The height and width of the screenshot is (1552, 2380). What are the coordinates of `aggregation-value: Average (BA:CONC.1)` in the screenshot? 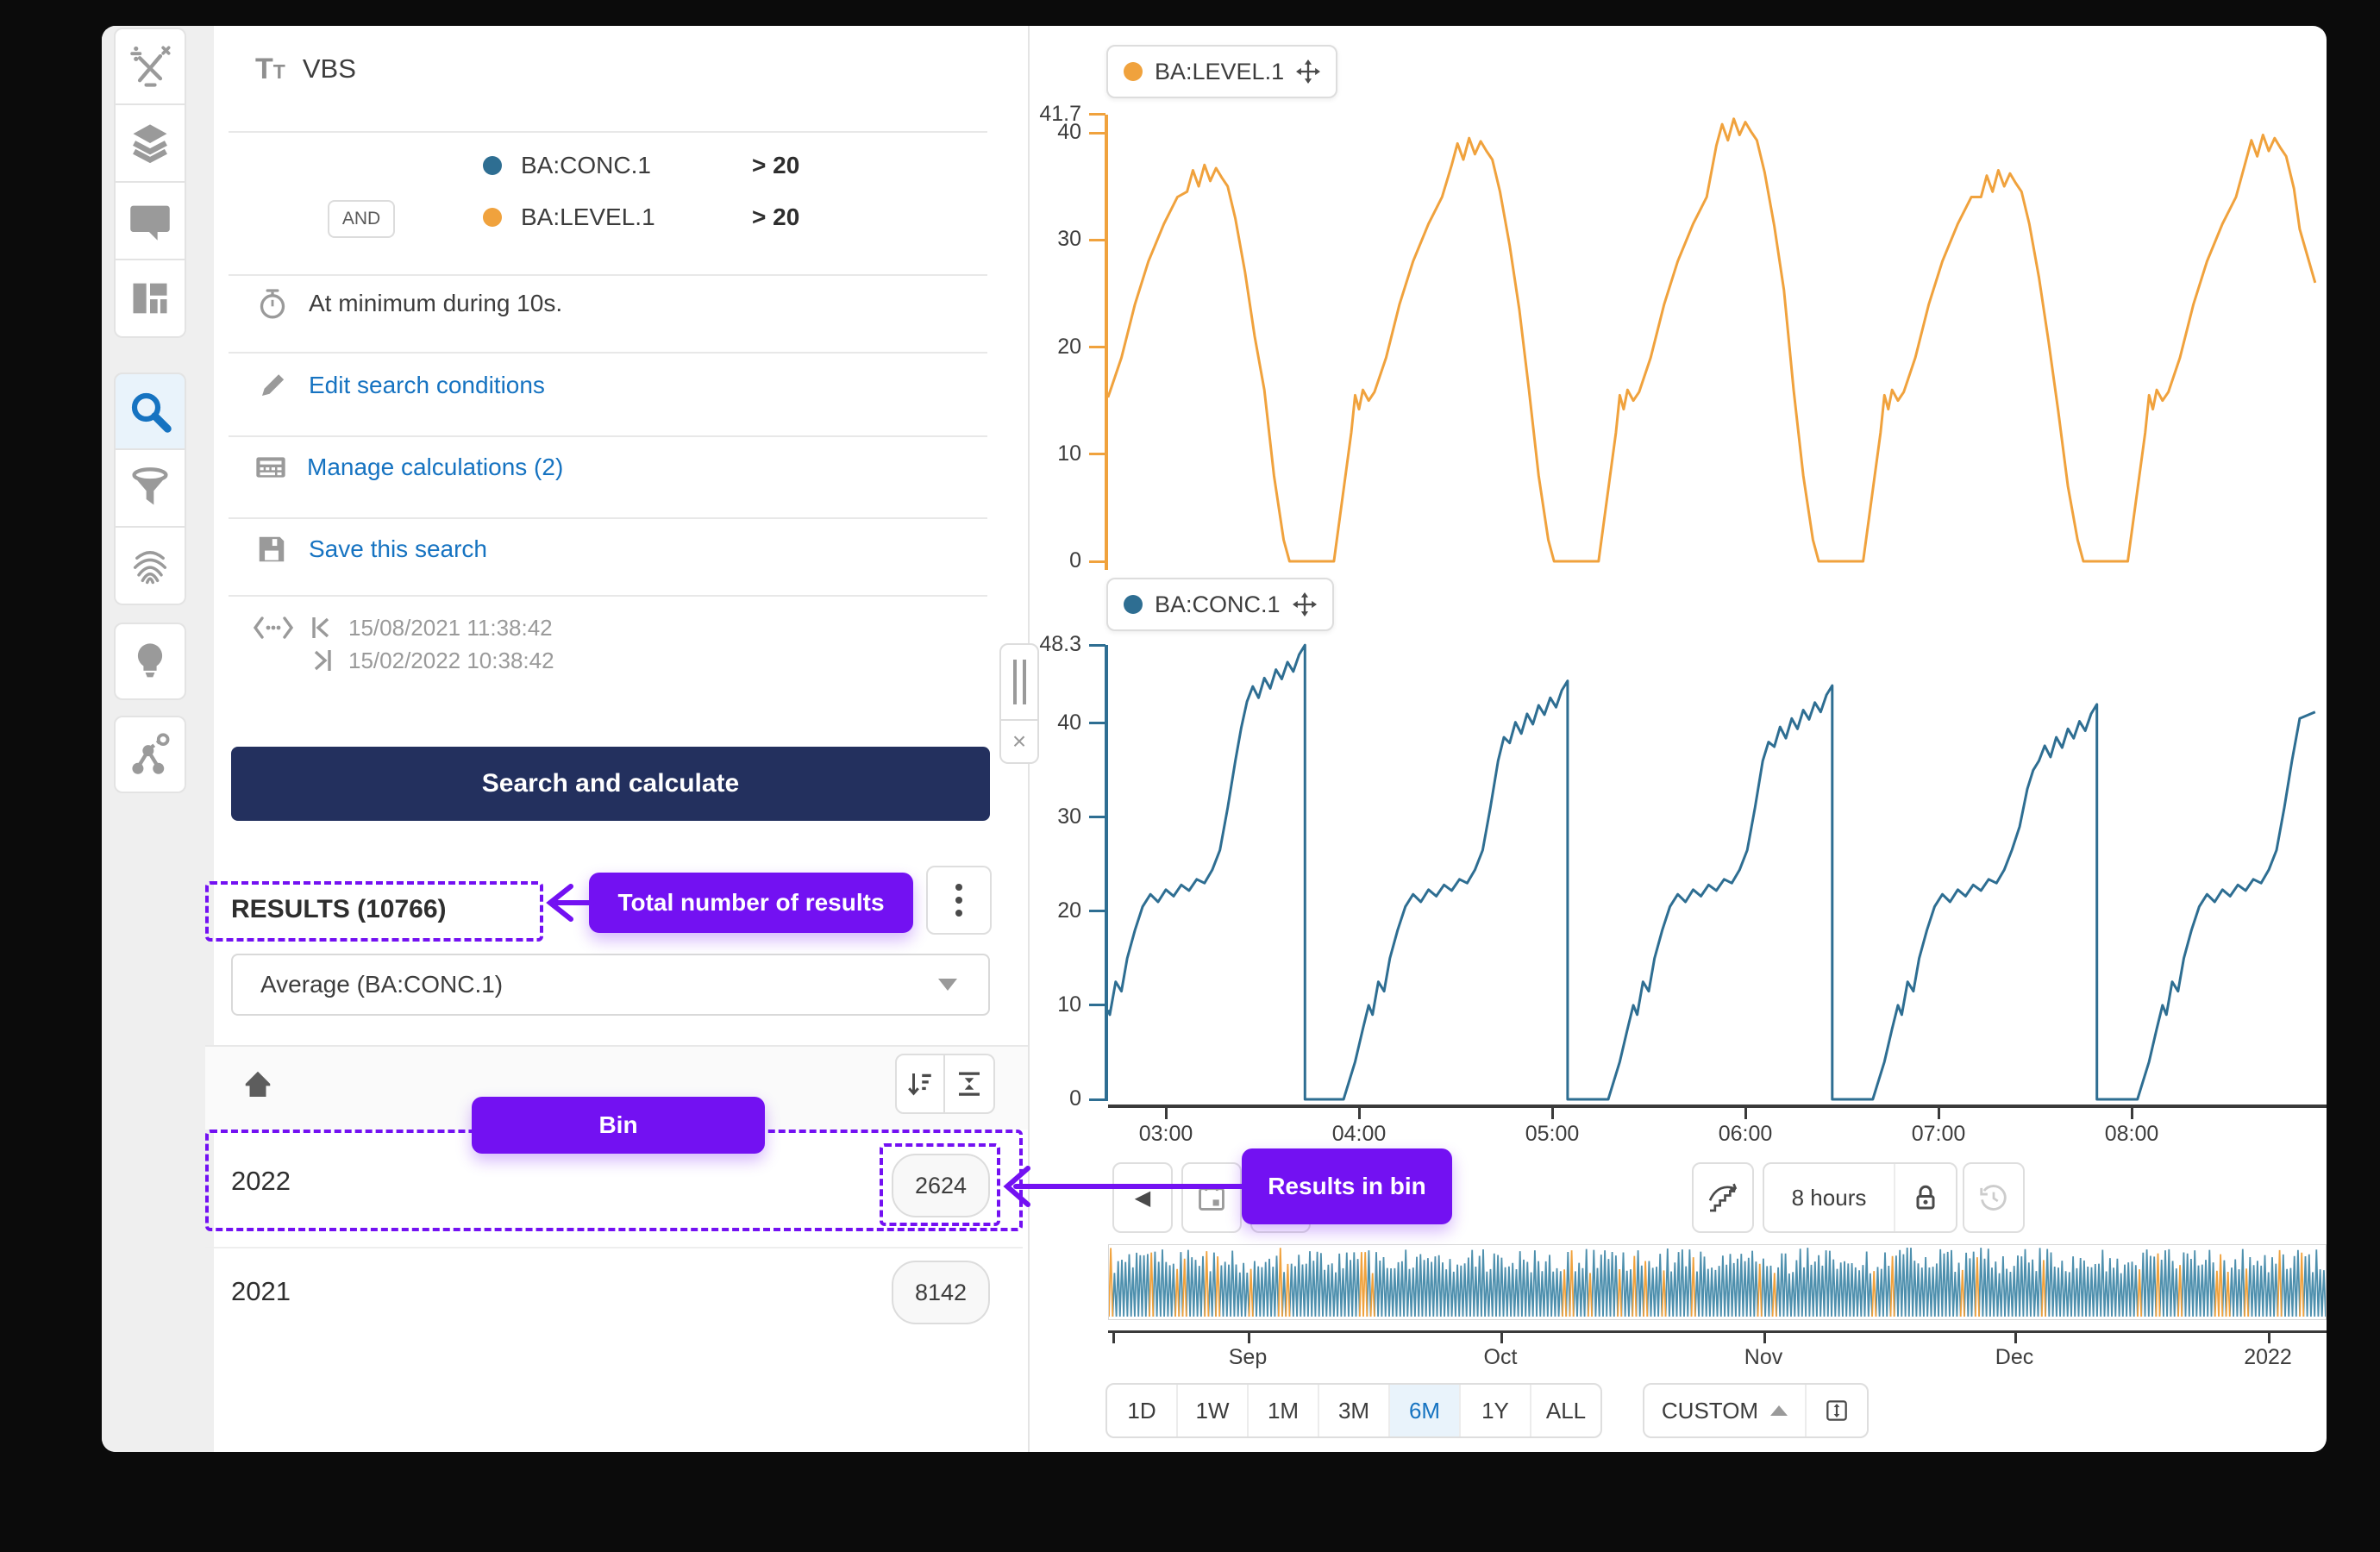 It's located at (382, 985).